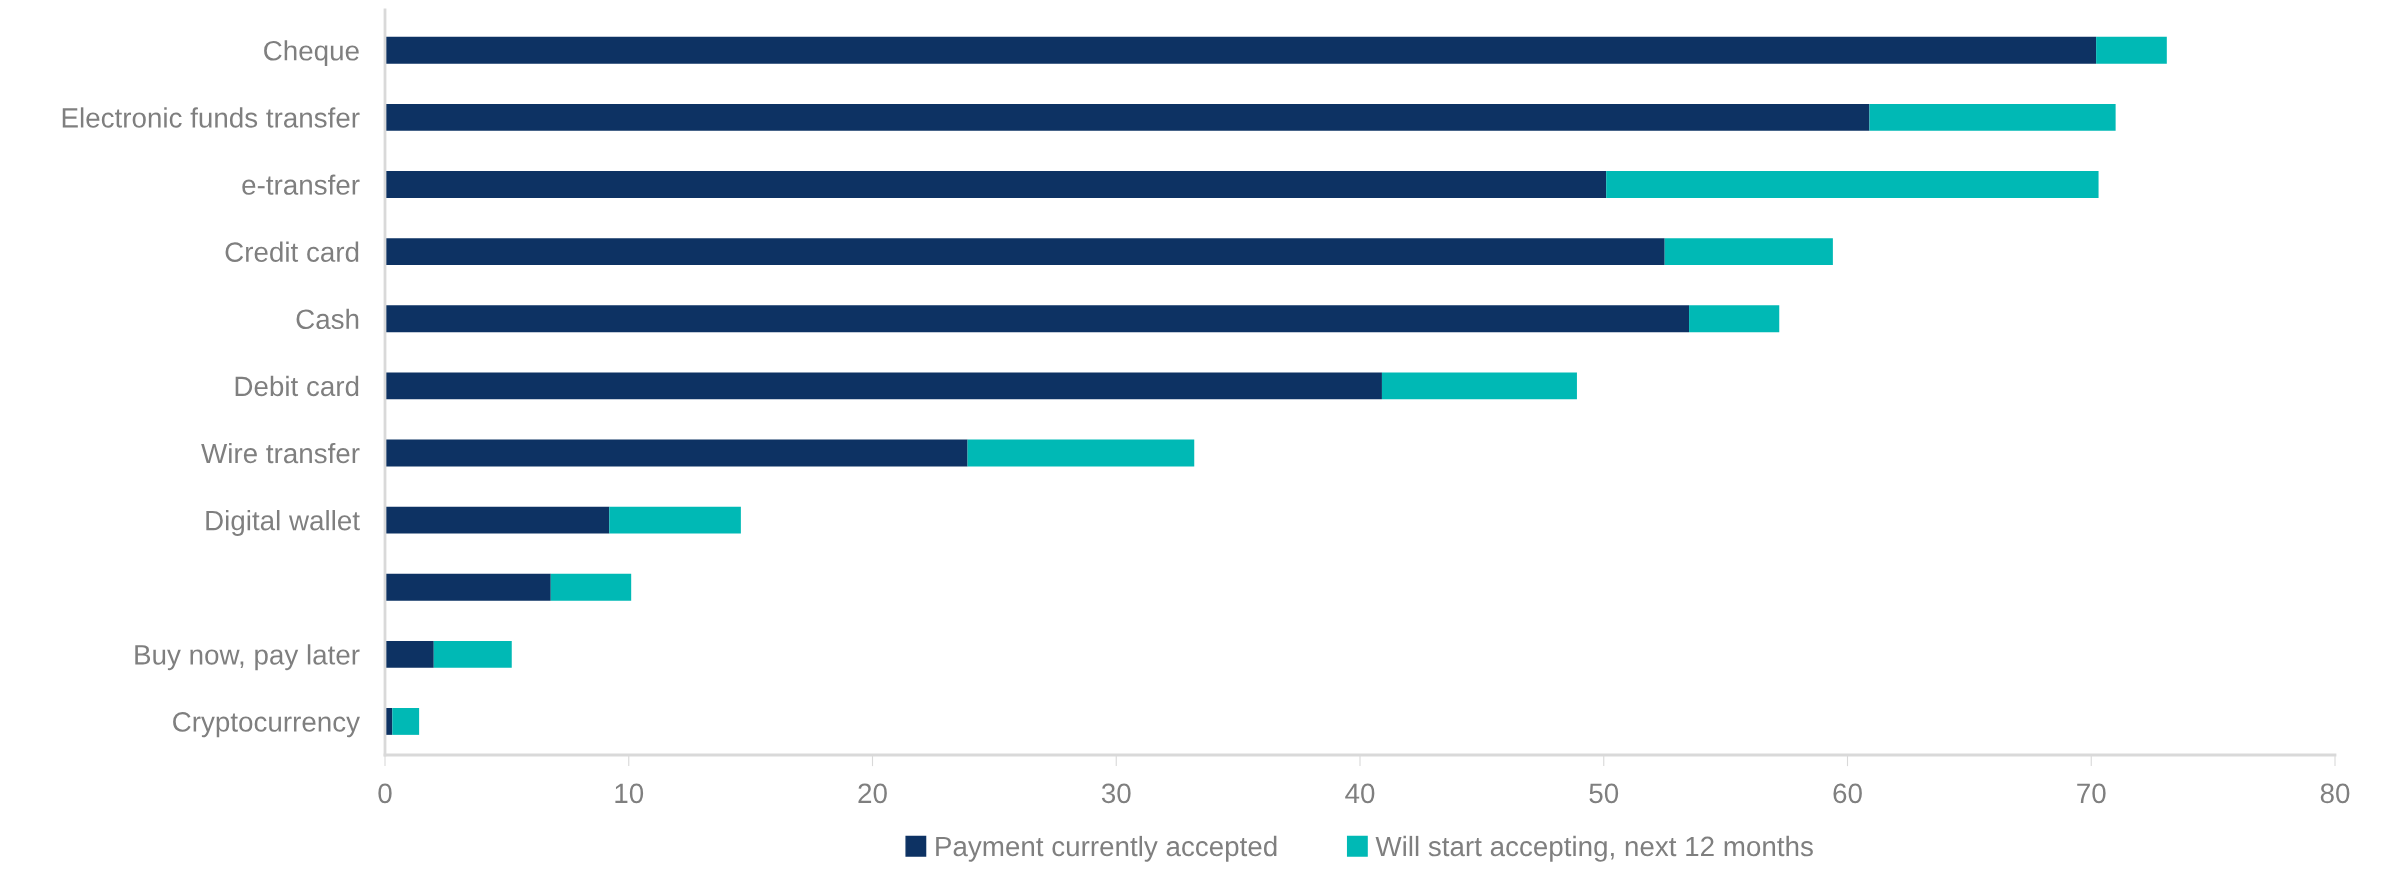 The image size is (2384, 885). What do you see at coordinates (872, 793) in the screenshot?
I see `x-tick-label: 20` at bounding box center [872, 793].